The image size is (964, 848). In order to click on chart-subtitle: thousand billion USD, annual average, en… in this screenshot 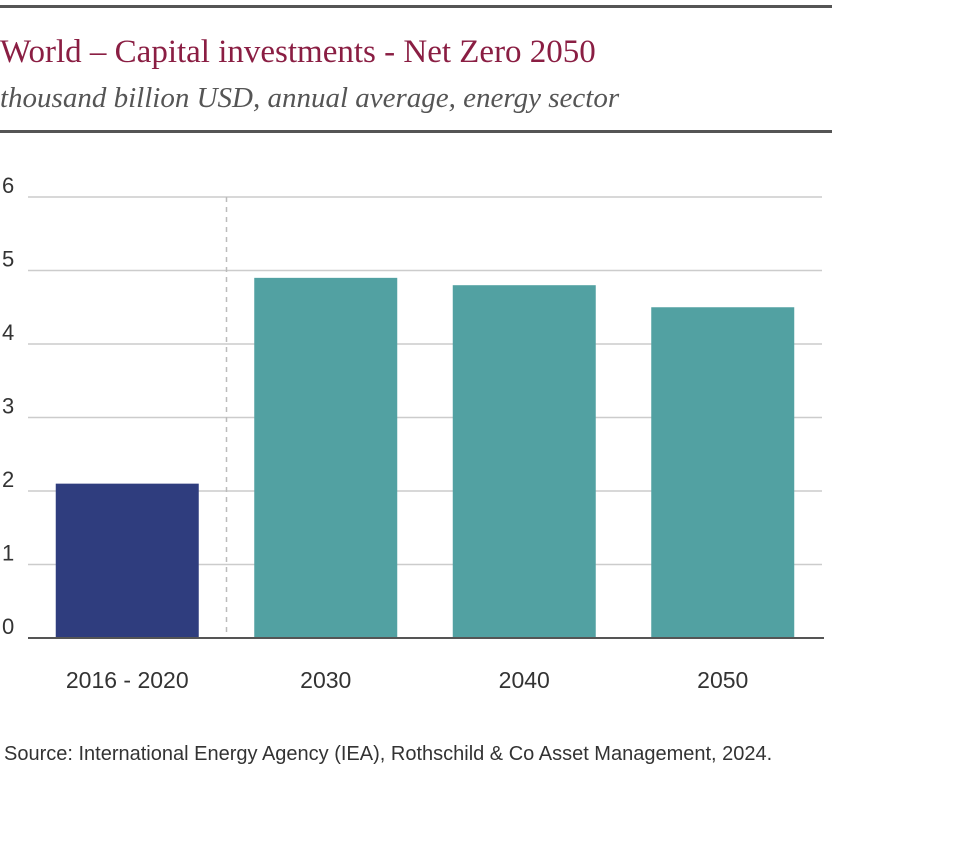, I will do `click(310, 98)`.